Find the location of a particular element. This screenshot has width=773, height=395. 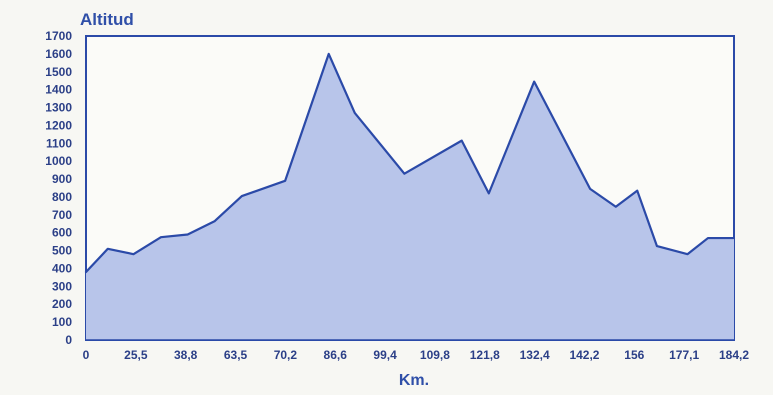

x-tick-label: 142,2 is located at coordinates (584, 355).